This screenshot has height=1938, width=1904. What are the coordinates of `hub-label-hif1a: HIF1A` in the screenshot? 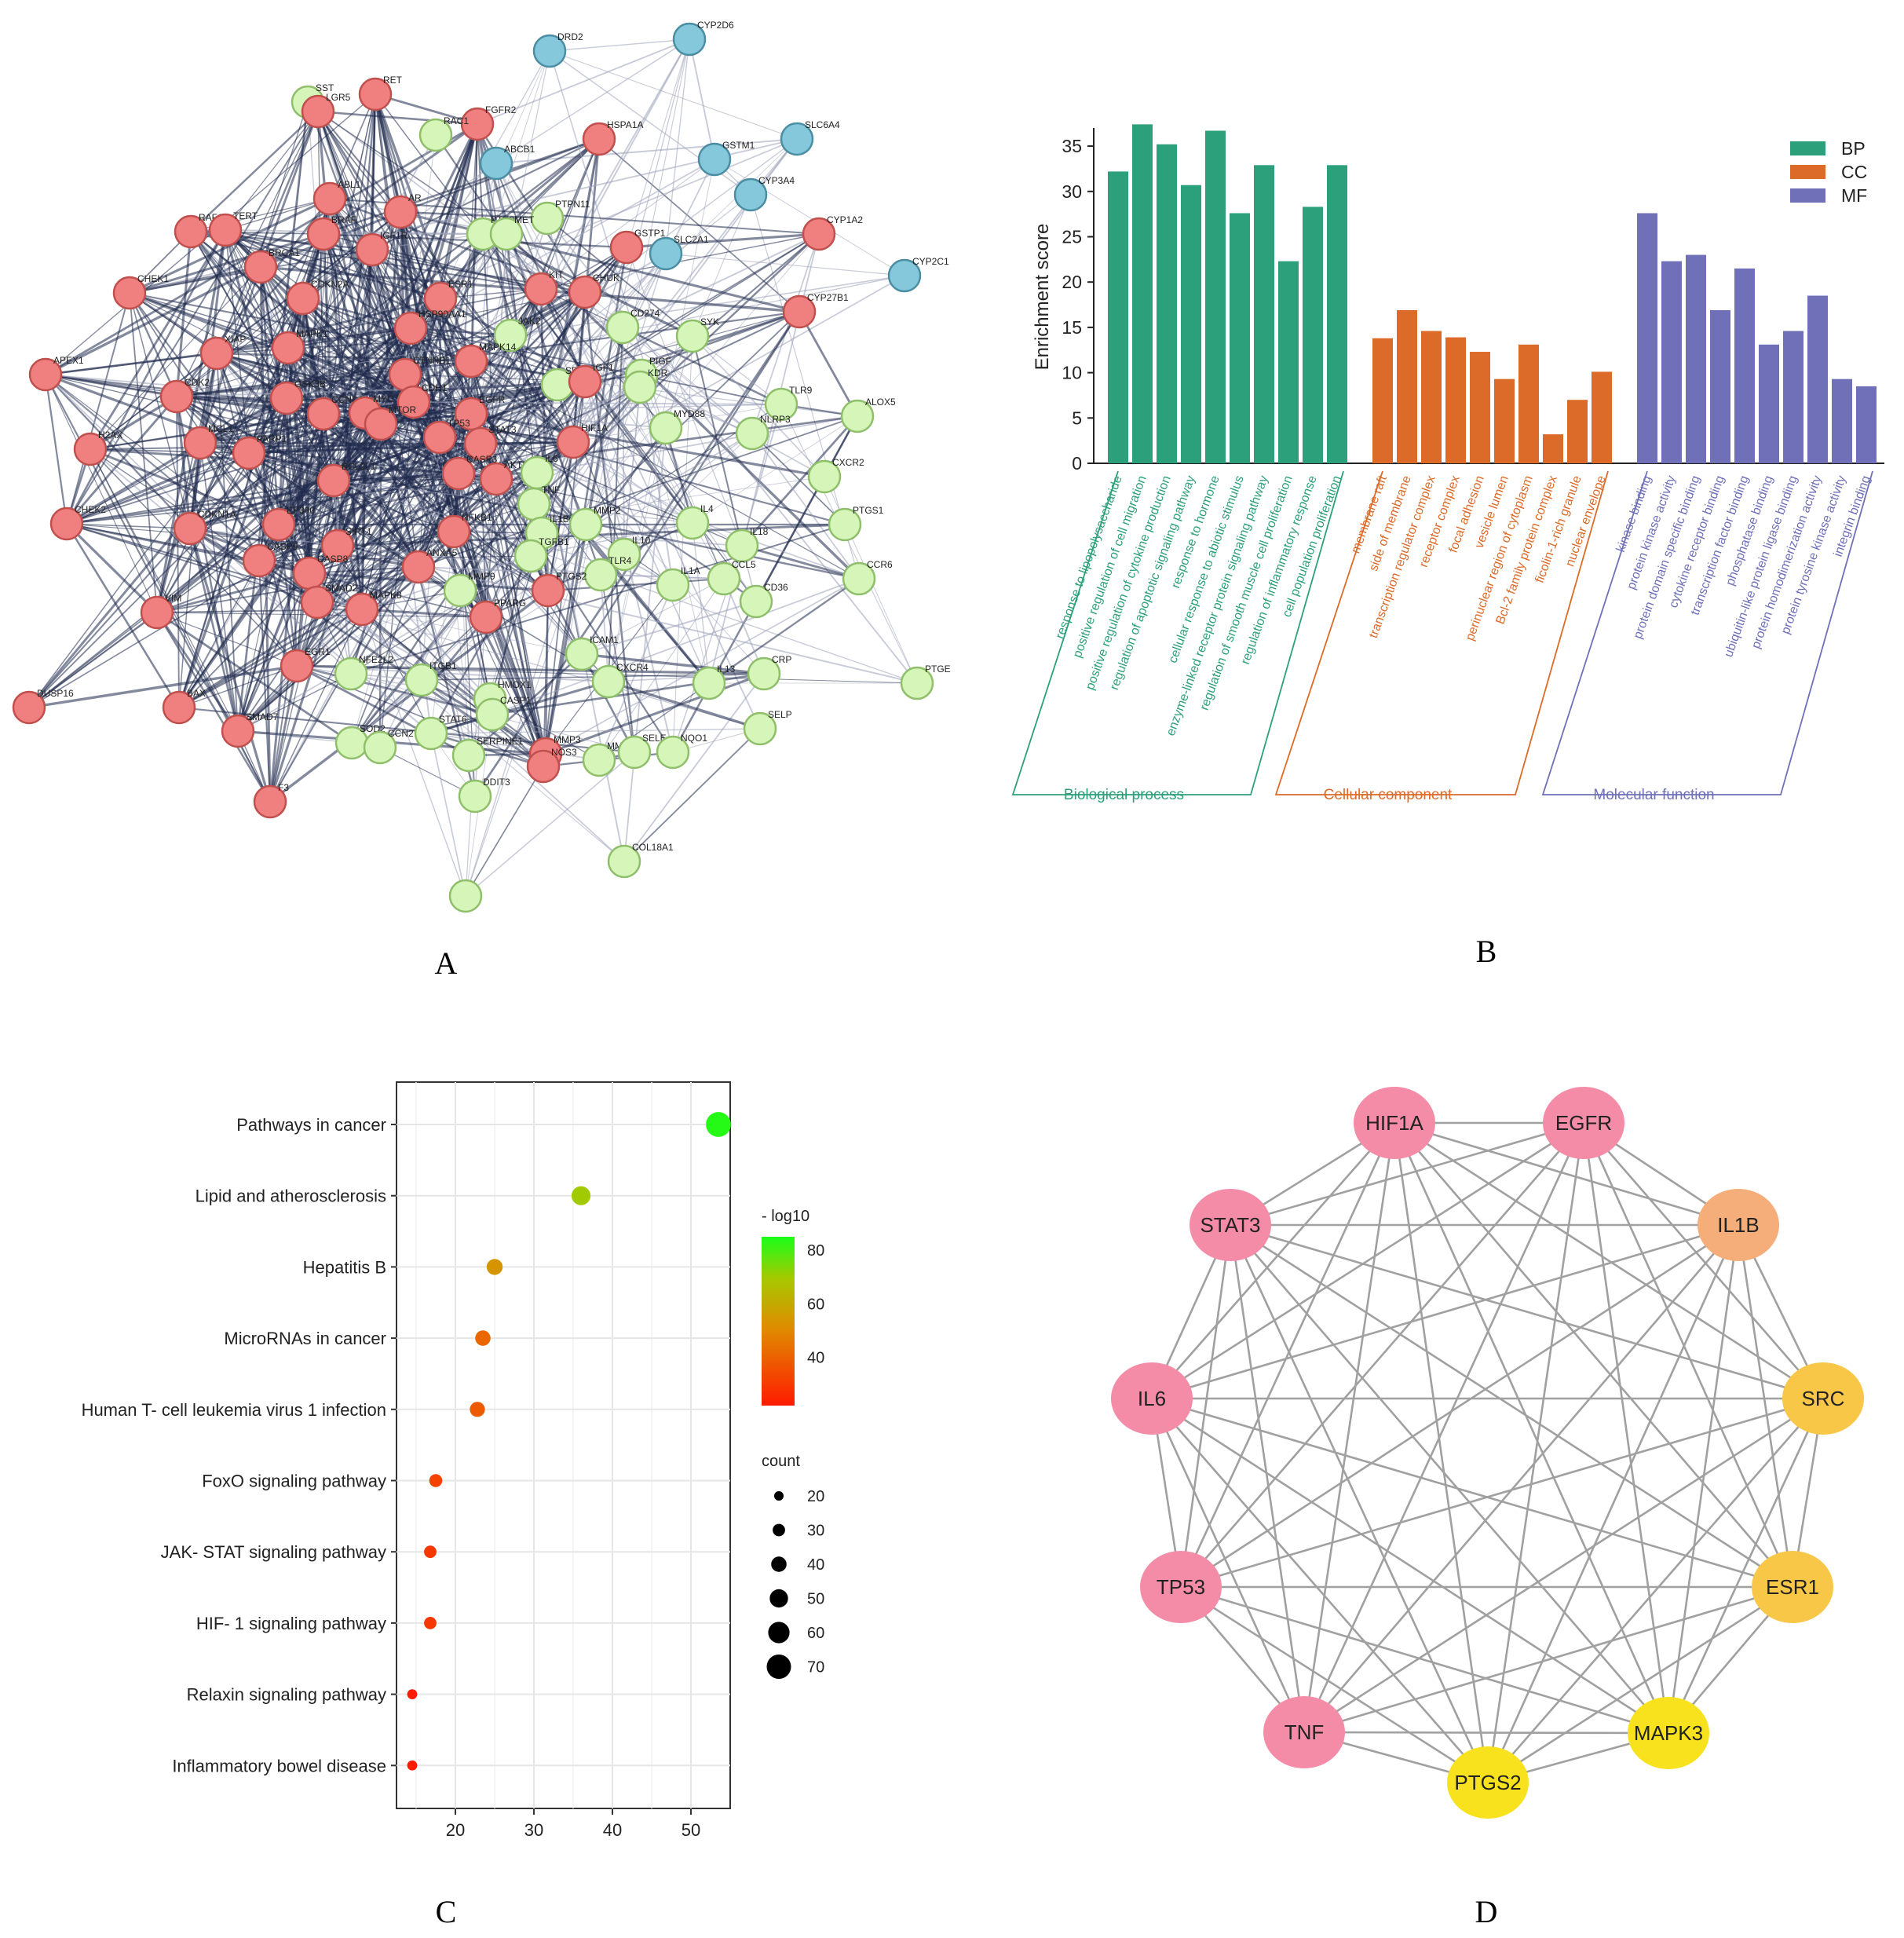 It's located at (1394, 1123).